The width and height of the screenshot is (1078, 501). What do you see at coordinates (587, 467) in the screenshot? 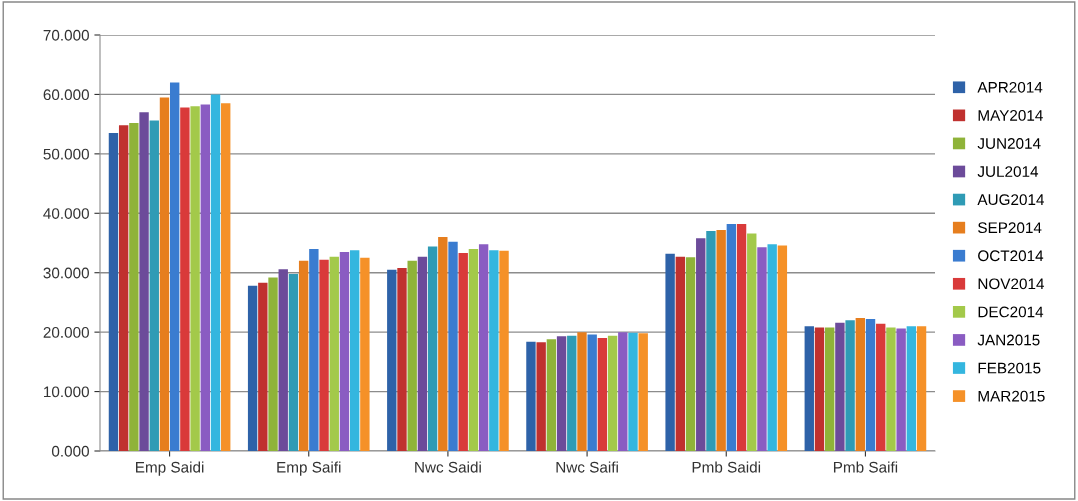
I see `x-tick-label: Nwc Saifi` at bounding box center [587, 467].